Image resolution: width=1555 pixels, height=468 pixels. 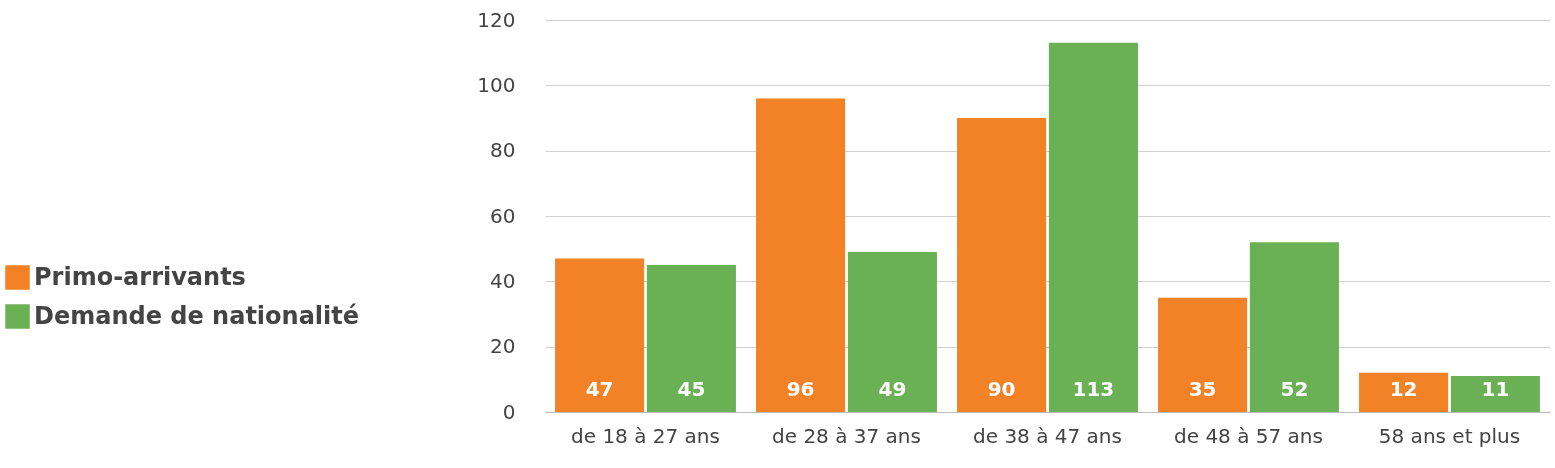 What do you see at coordinates (691, 389) in the screenshot?
I see `data-label: 45` at bounding box center [691, 389].